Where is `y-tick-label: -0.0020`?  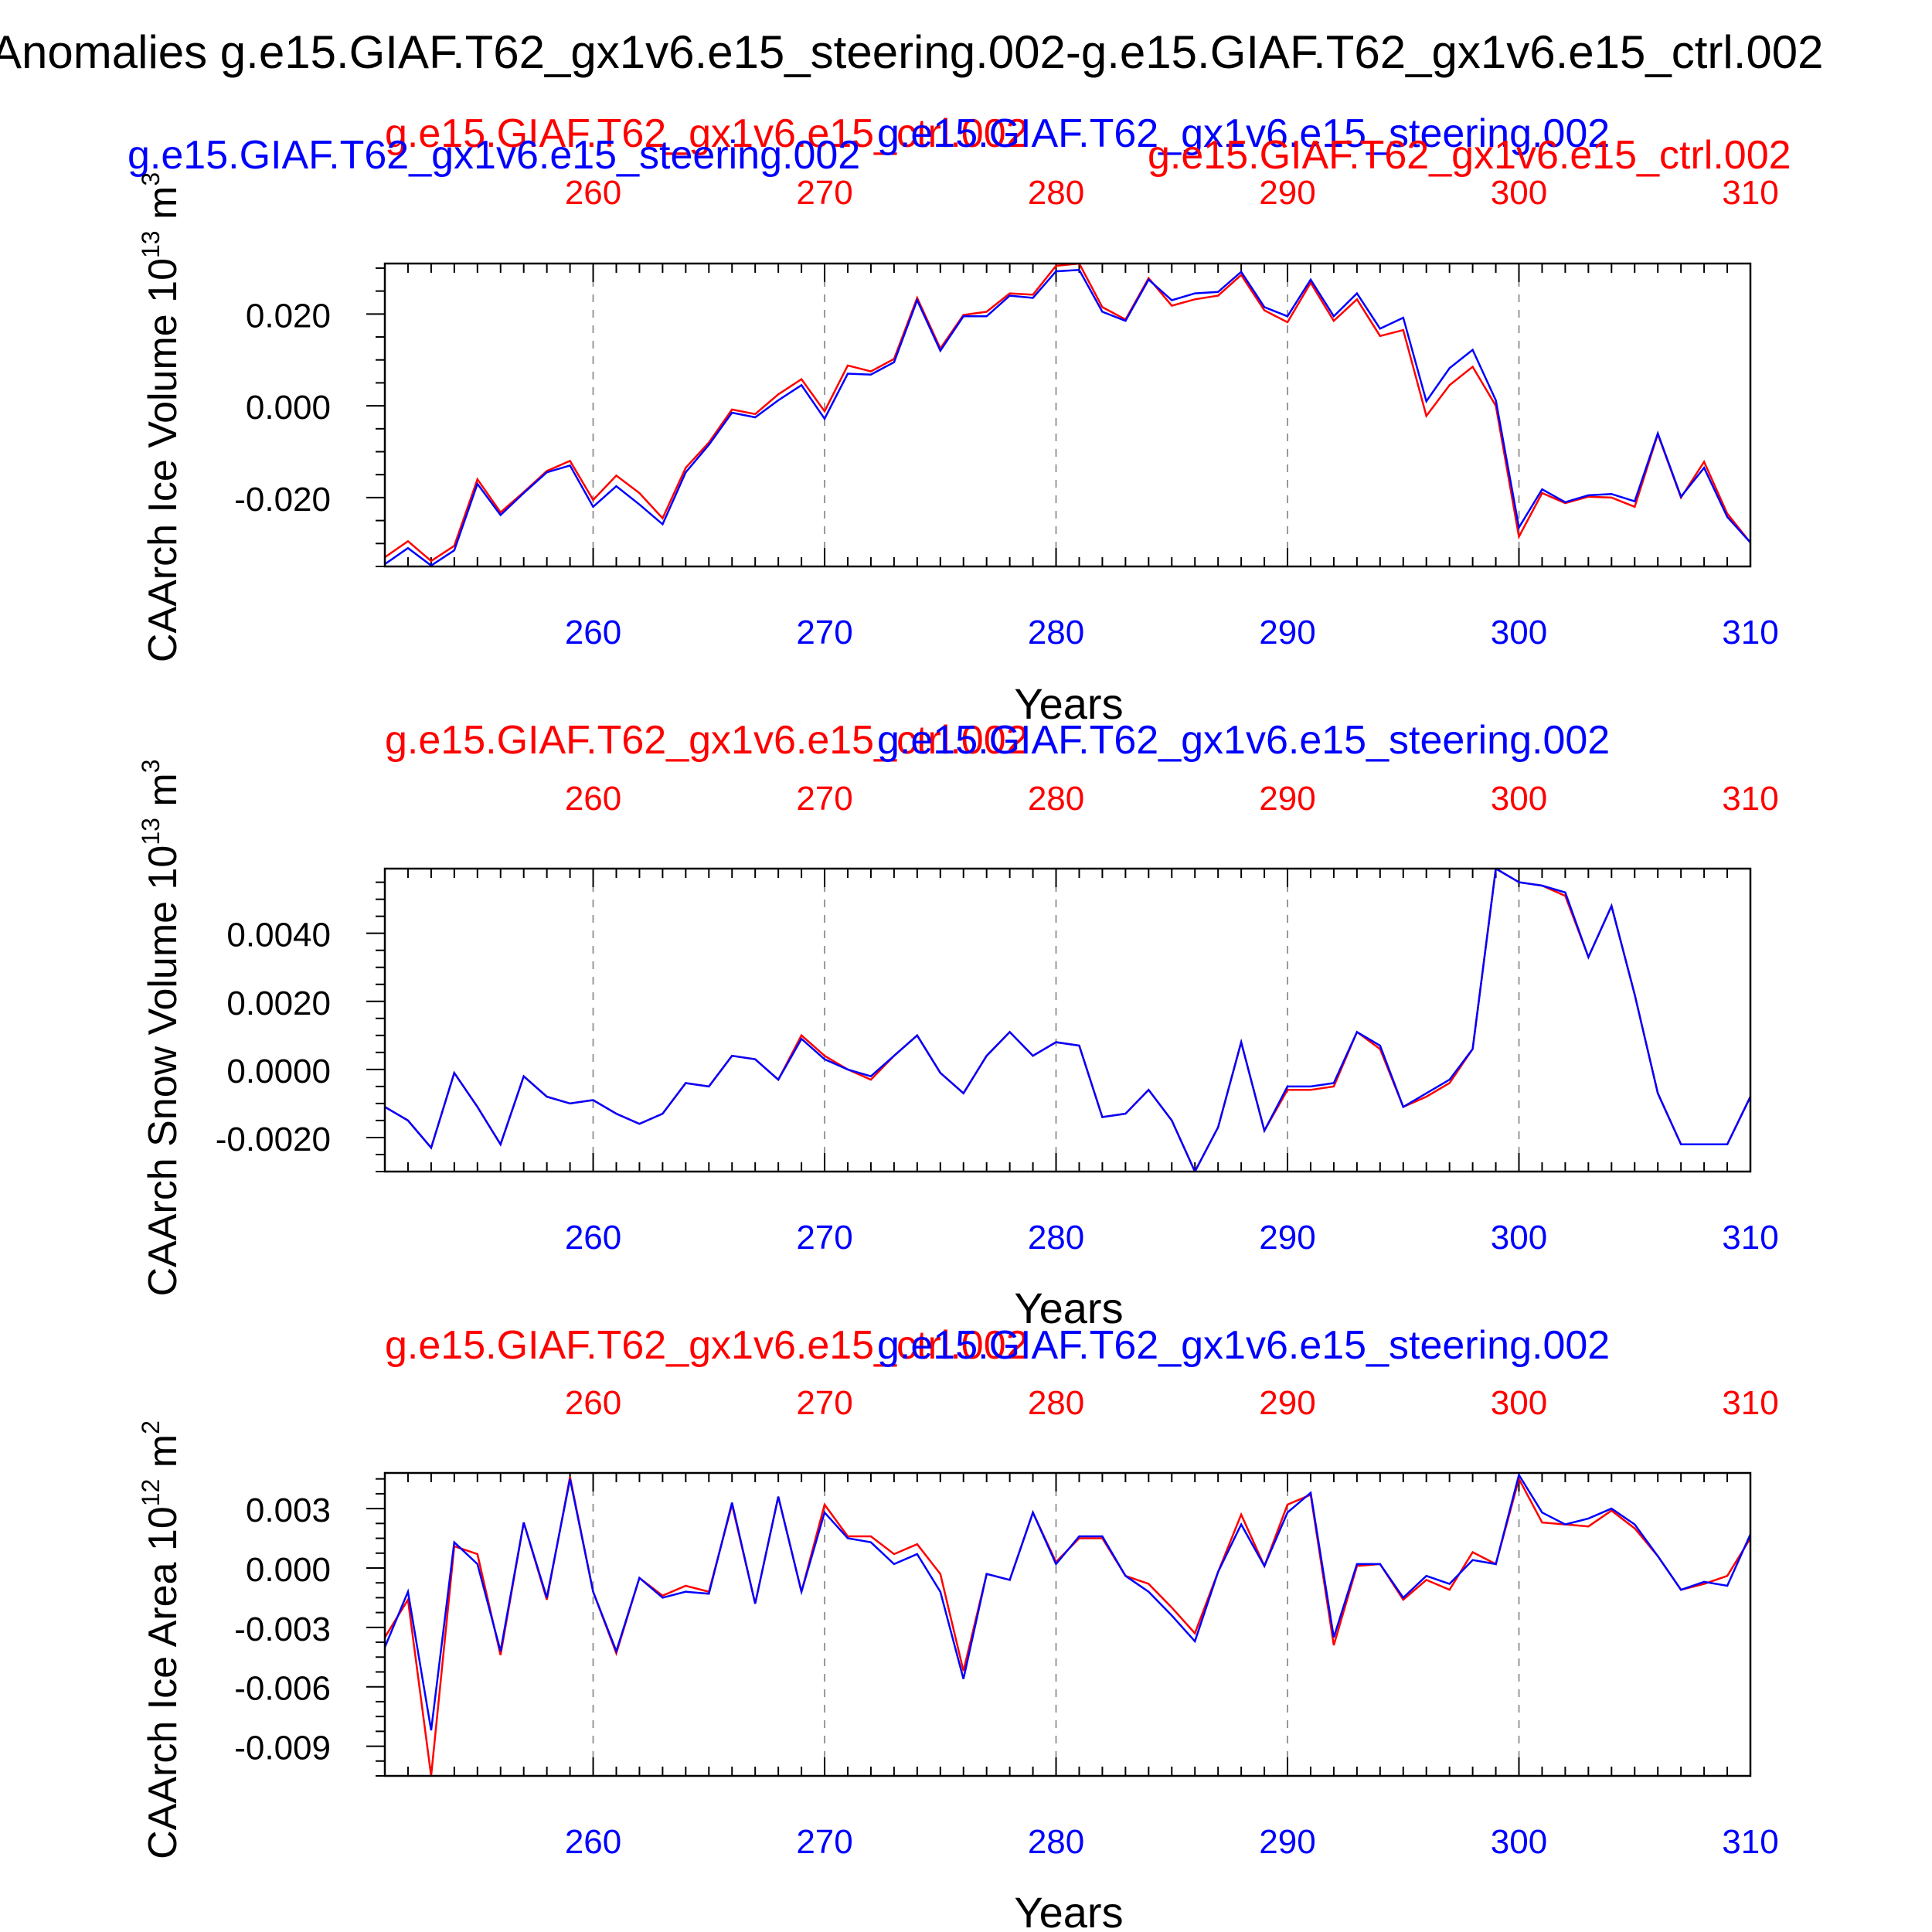
y-tick-label: -0.0020 is located at coordinates (273, 1140).